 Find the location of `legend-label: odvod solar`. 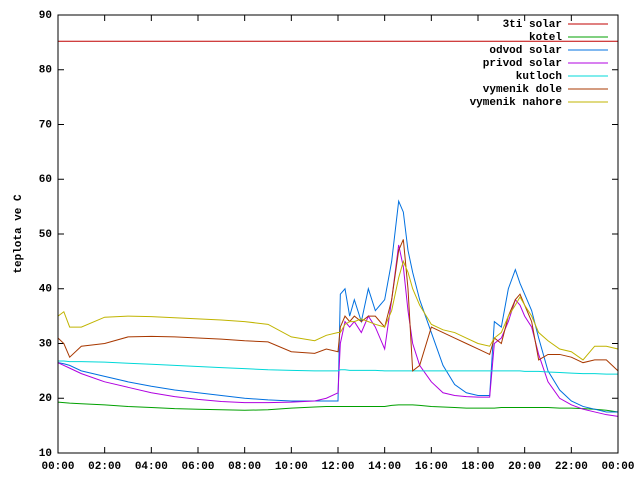

legend-label: odvod solar is located at coordinates (525, 51).